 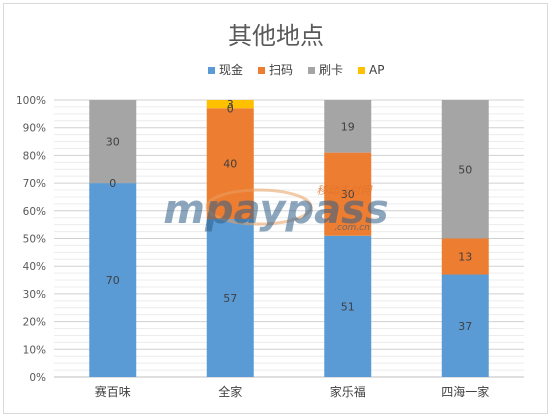 I want to click on watermark-brand: mpaypass, so click(x=275, y=210).